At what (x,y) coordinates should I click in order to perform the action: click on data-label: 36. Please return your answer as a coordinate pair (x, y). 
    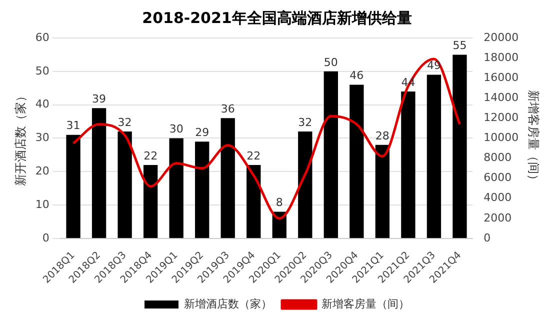
    Looking at the image, I should click on (227, 109).